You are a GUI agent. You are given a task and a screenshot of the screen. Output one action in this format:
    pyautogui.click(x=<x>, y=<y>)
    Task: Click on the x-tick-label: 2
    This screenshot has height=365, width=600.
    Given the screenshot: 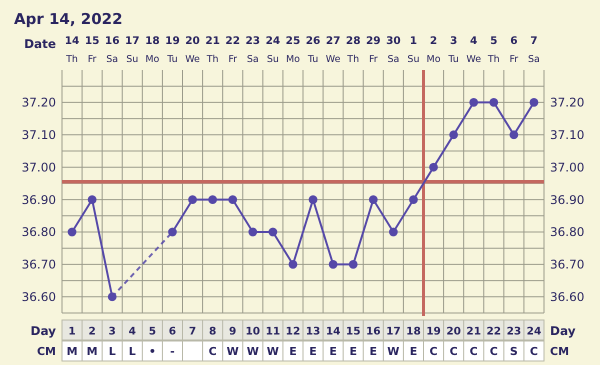 What is the action you would take?
    pyautogui.click(x=92, y=332)
    